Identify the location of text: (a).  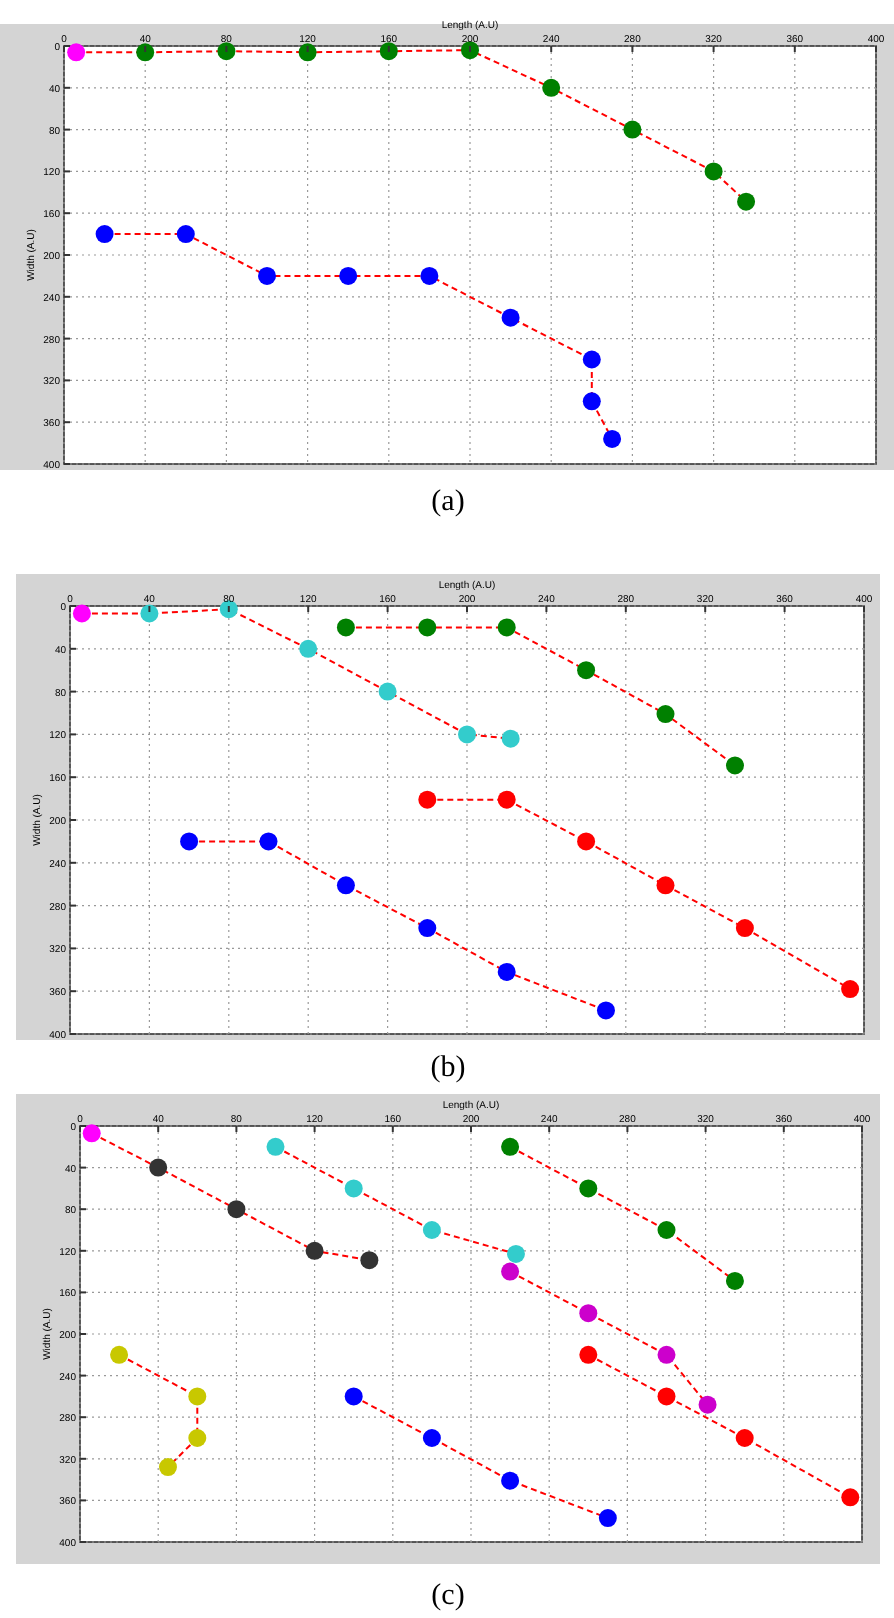
(448, 502).